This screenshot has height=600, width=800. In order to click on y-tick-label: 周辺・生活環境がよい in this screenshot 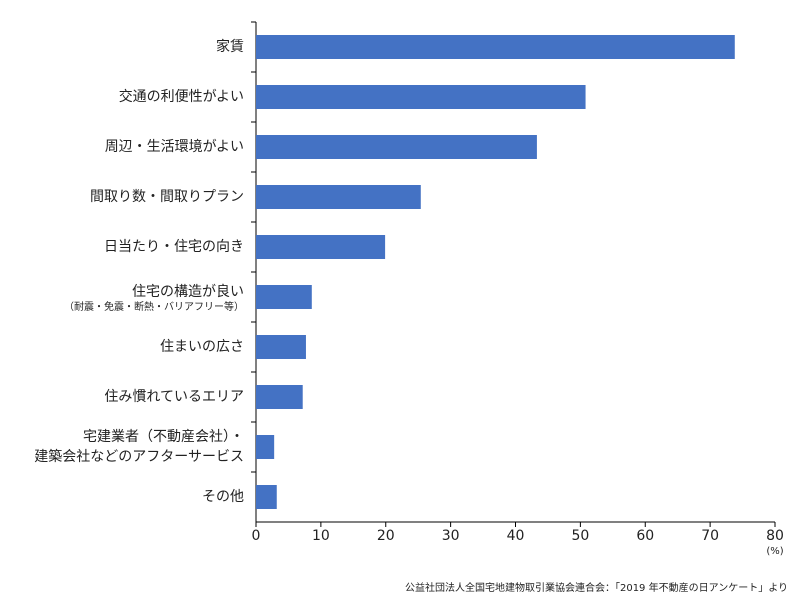, I will do `click(174, 147)`.